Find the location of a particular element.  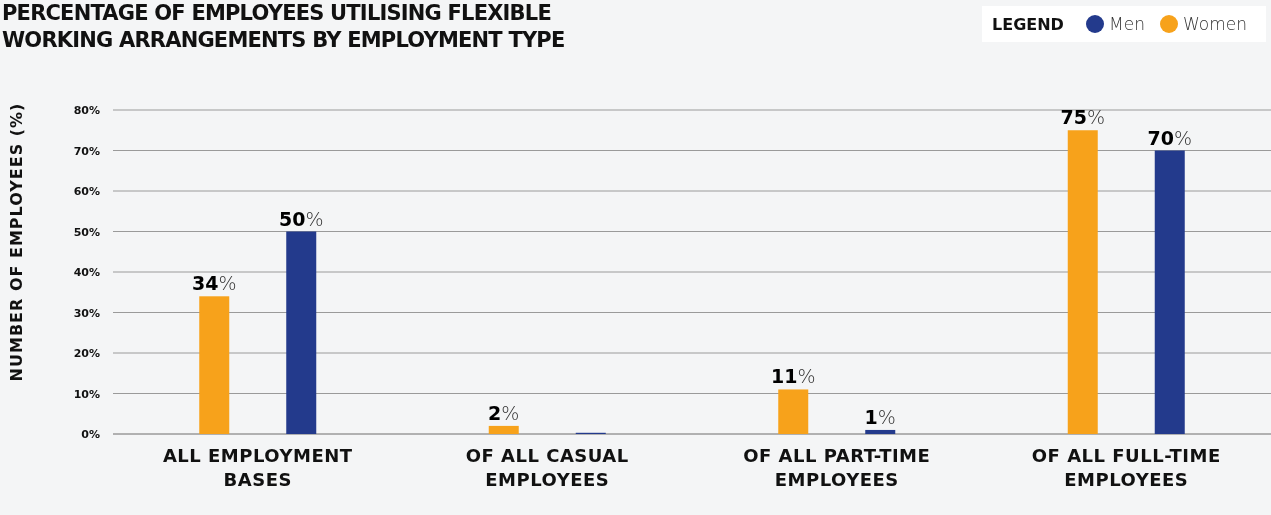

data-label: 11% is located at coordinates (793, 376).